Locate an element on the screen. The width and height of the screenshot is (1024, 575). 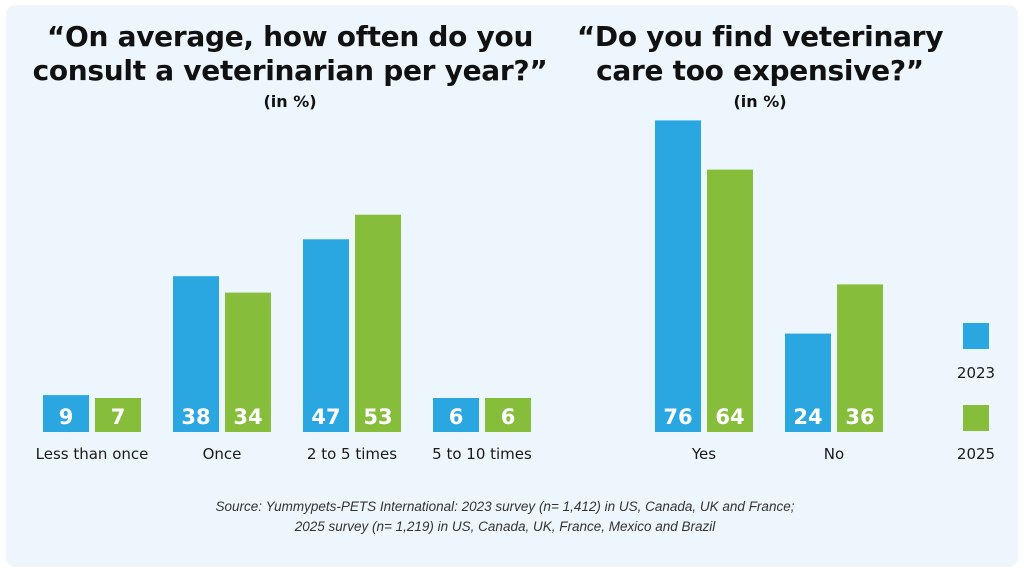
legend-label-2023: 2023 is located at coordinates (976, 373).